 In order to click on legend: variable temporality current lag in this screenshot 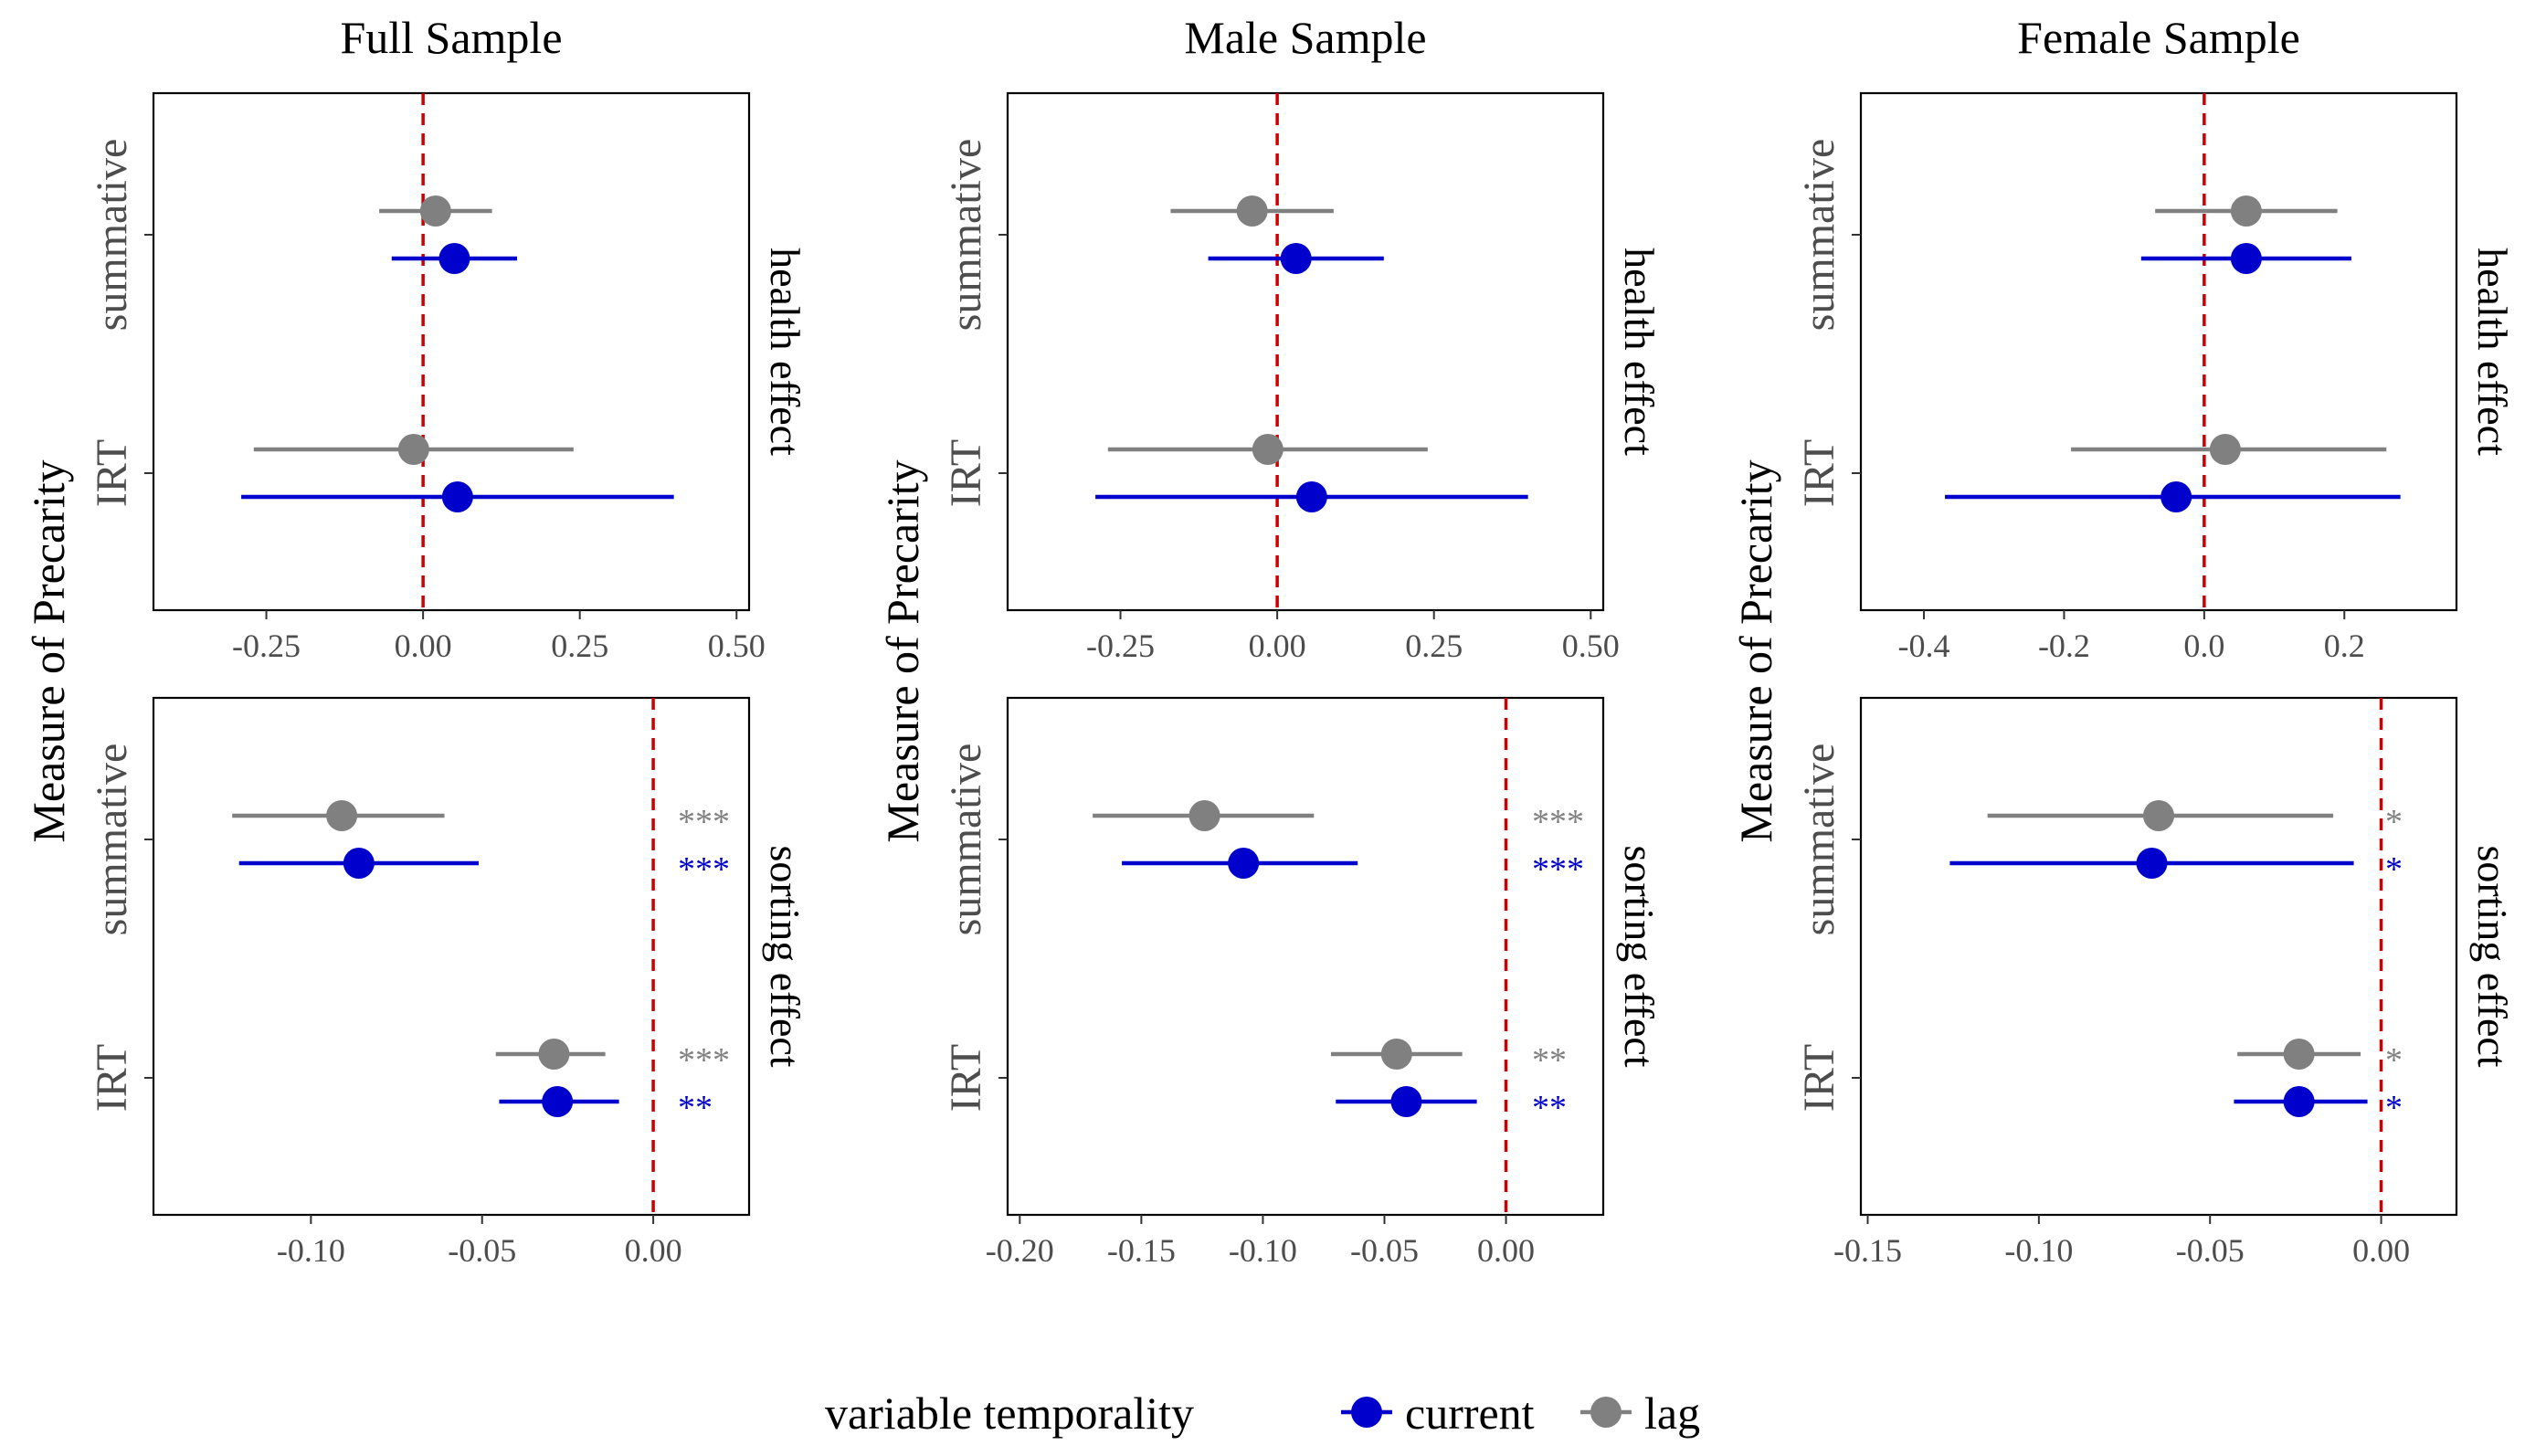, I will do `click(1262, 1413)`.